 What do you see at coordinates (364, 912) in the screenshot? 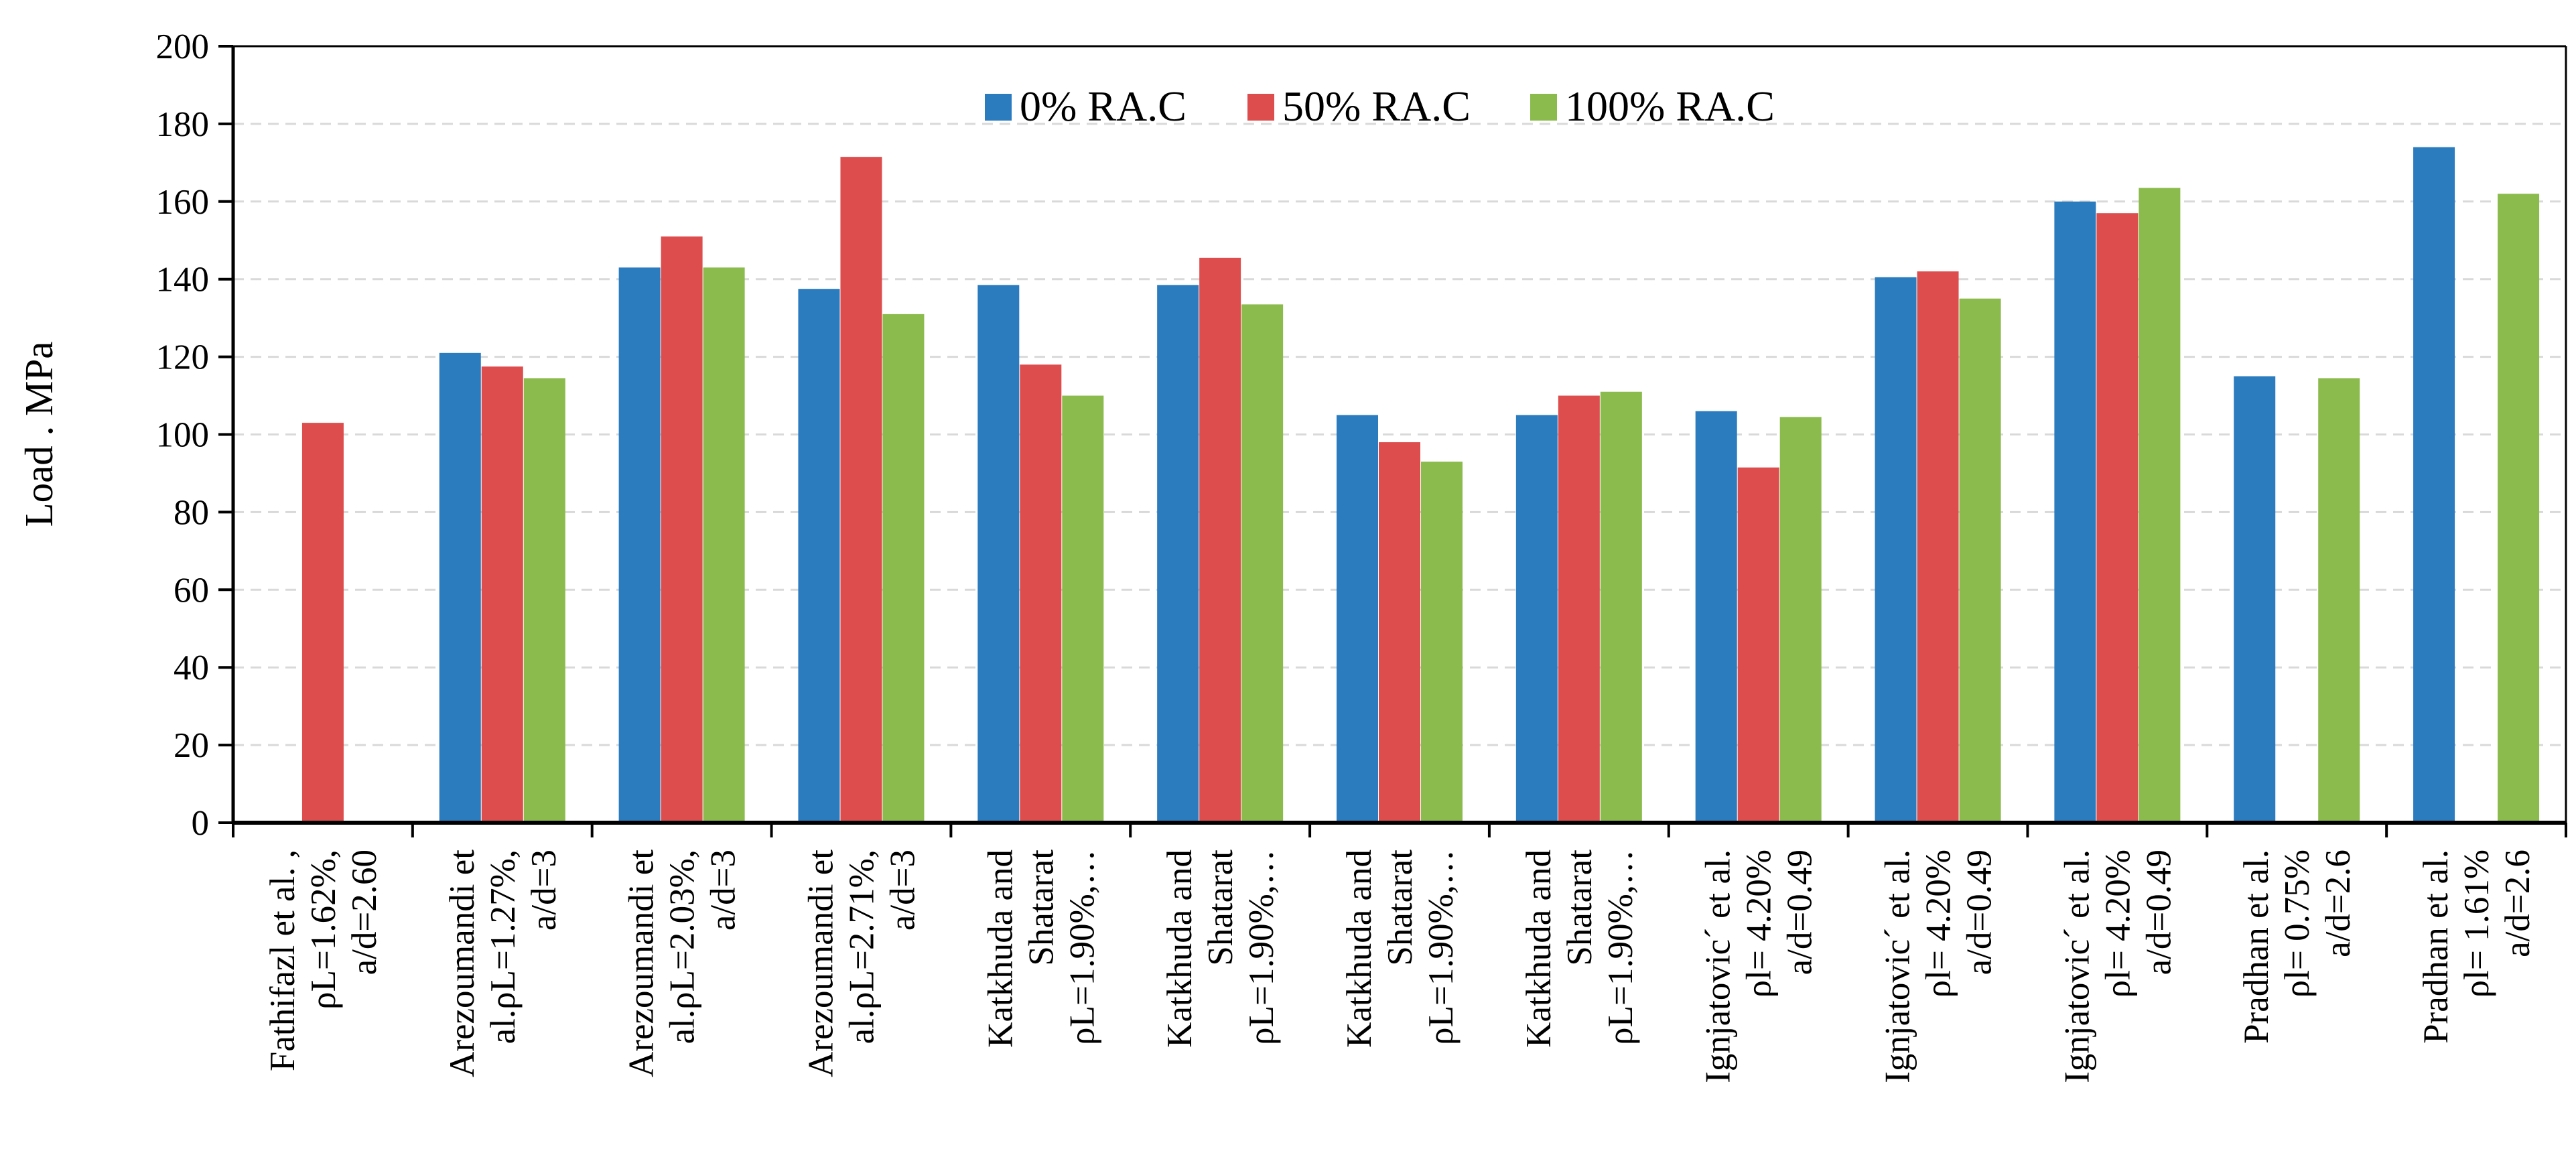
I see `x-category-label-line: a/d=2.60` at bounding box center [364, 912].